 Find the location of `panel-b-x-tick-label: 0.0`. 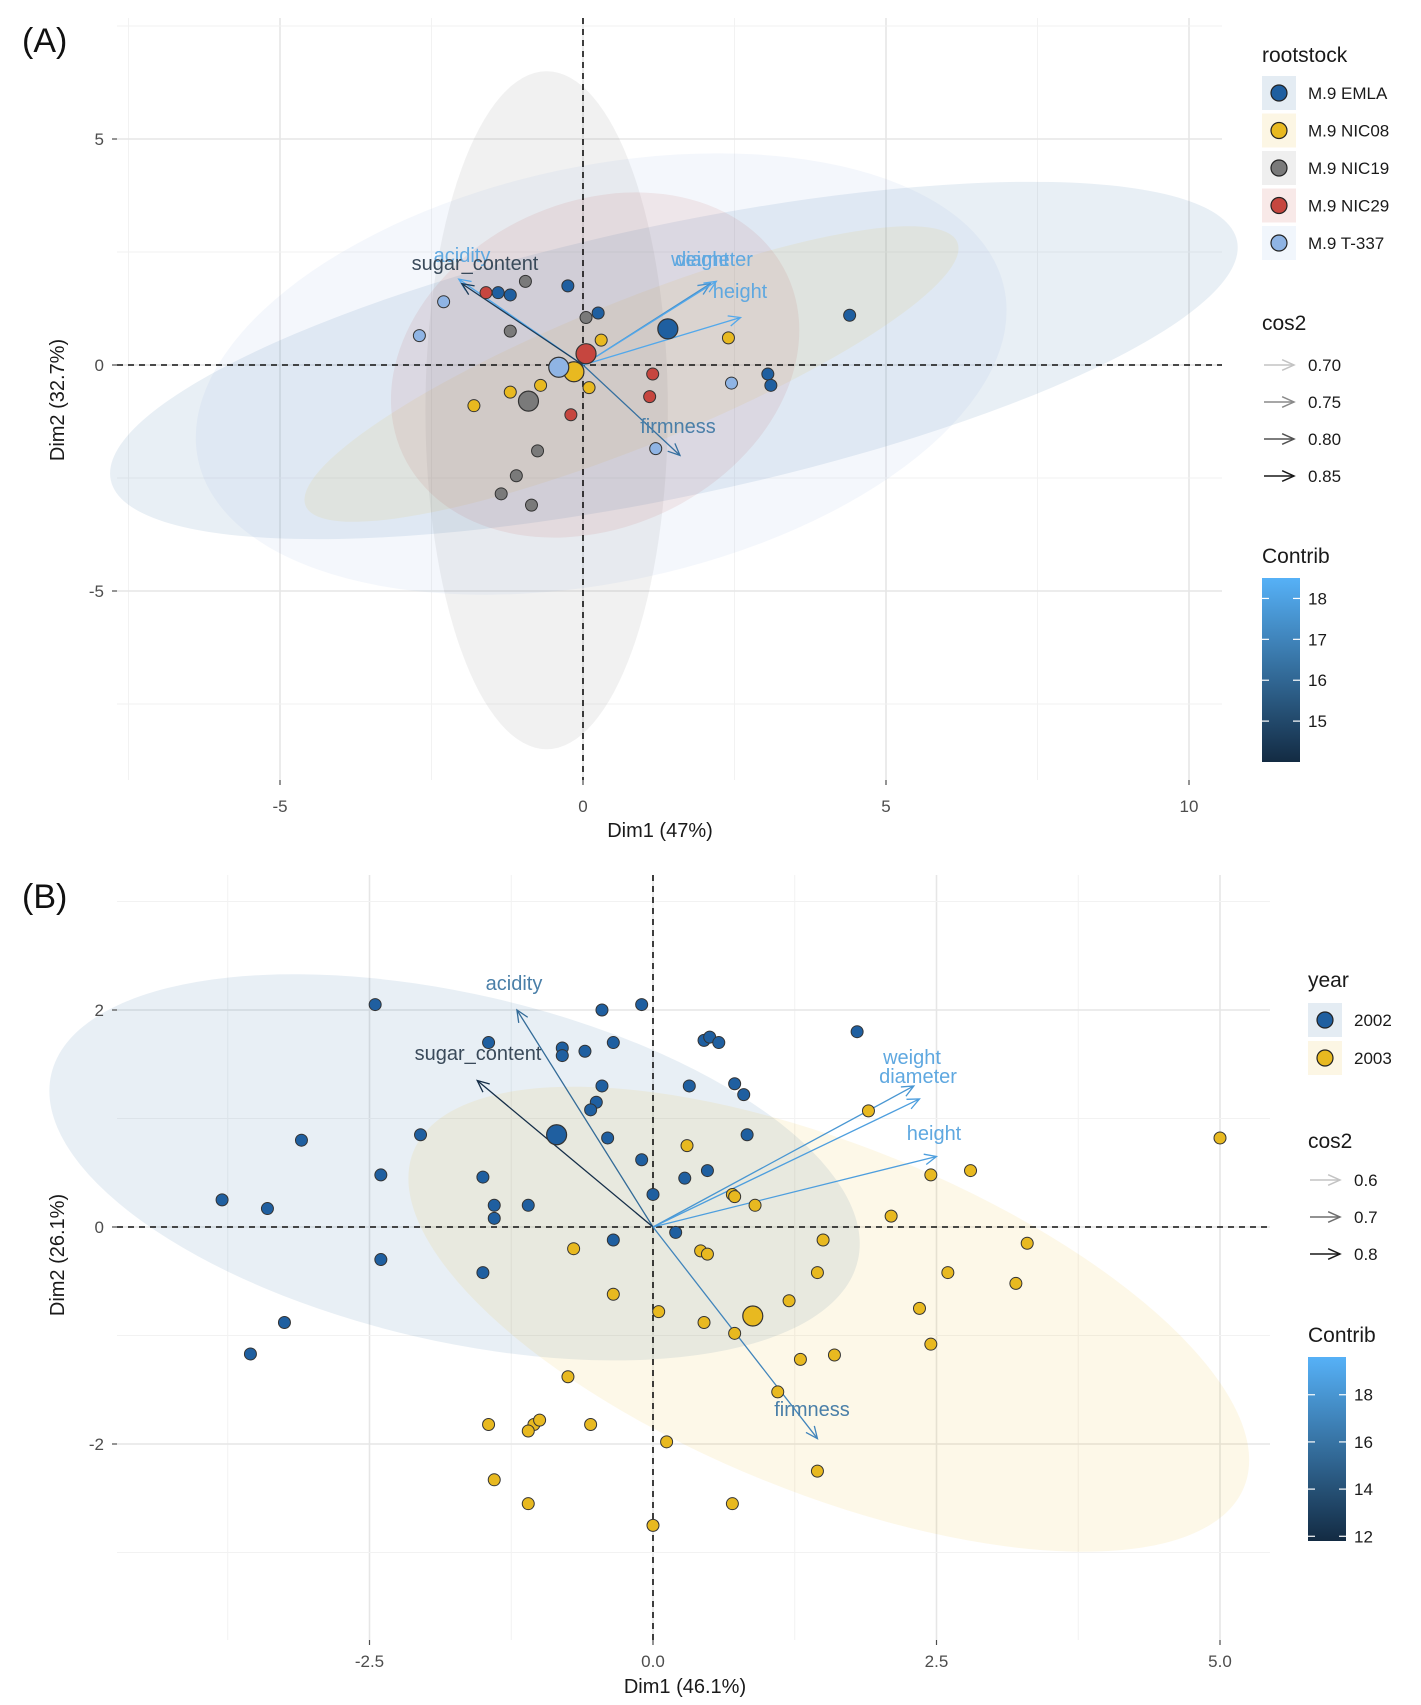

panel-b-x-tick-label: 0.0 is located at coordinates (653, 1661).